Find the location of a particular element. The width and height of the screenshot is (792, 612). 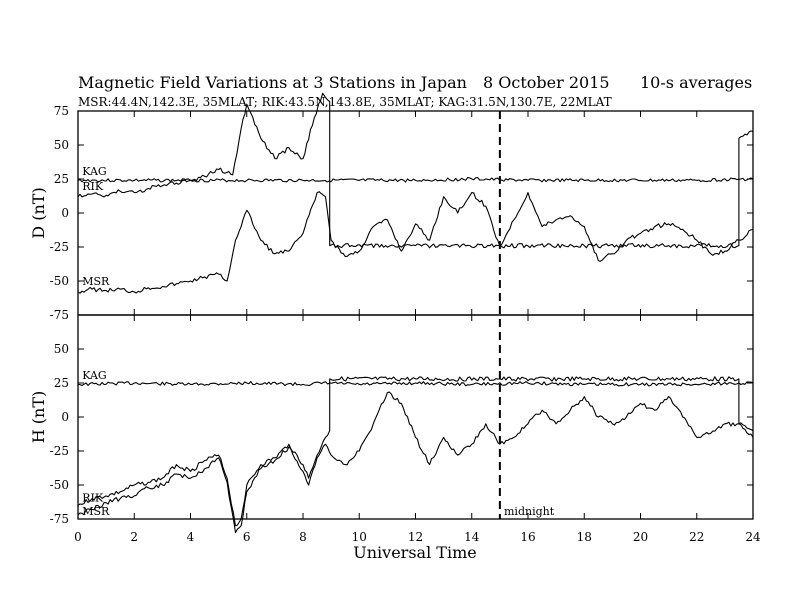

x-tick-label-10: 20 is located at coordinates (640, 537).